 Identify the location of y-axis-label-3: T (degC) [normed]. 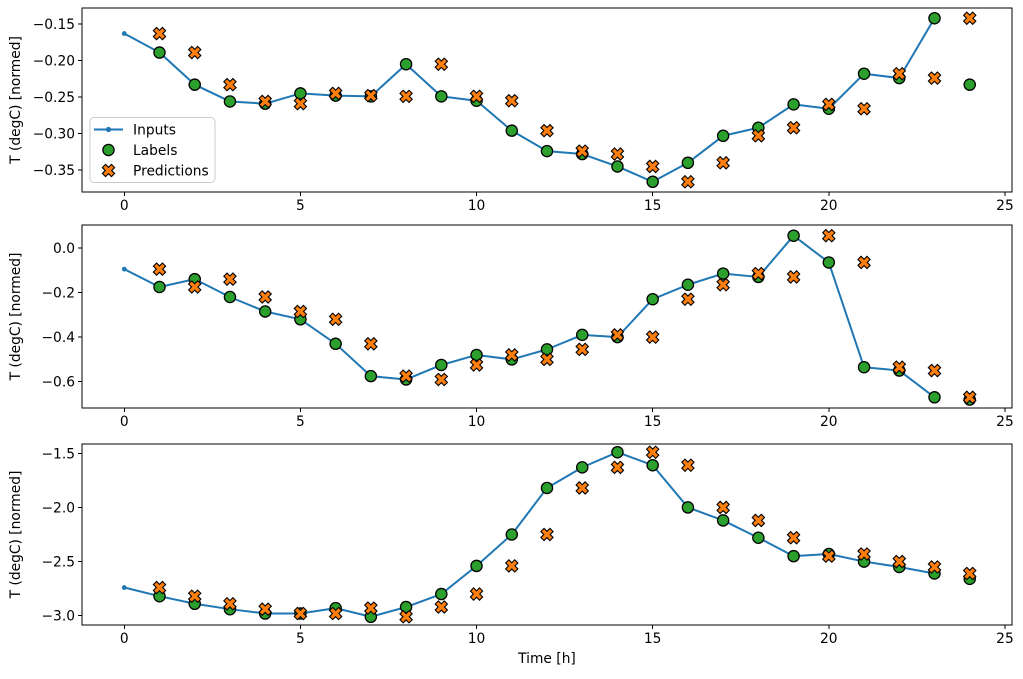
(16, 535).